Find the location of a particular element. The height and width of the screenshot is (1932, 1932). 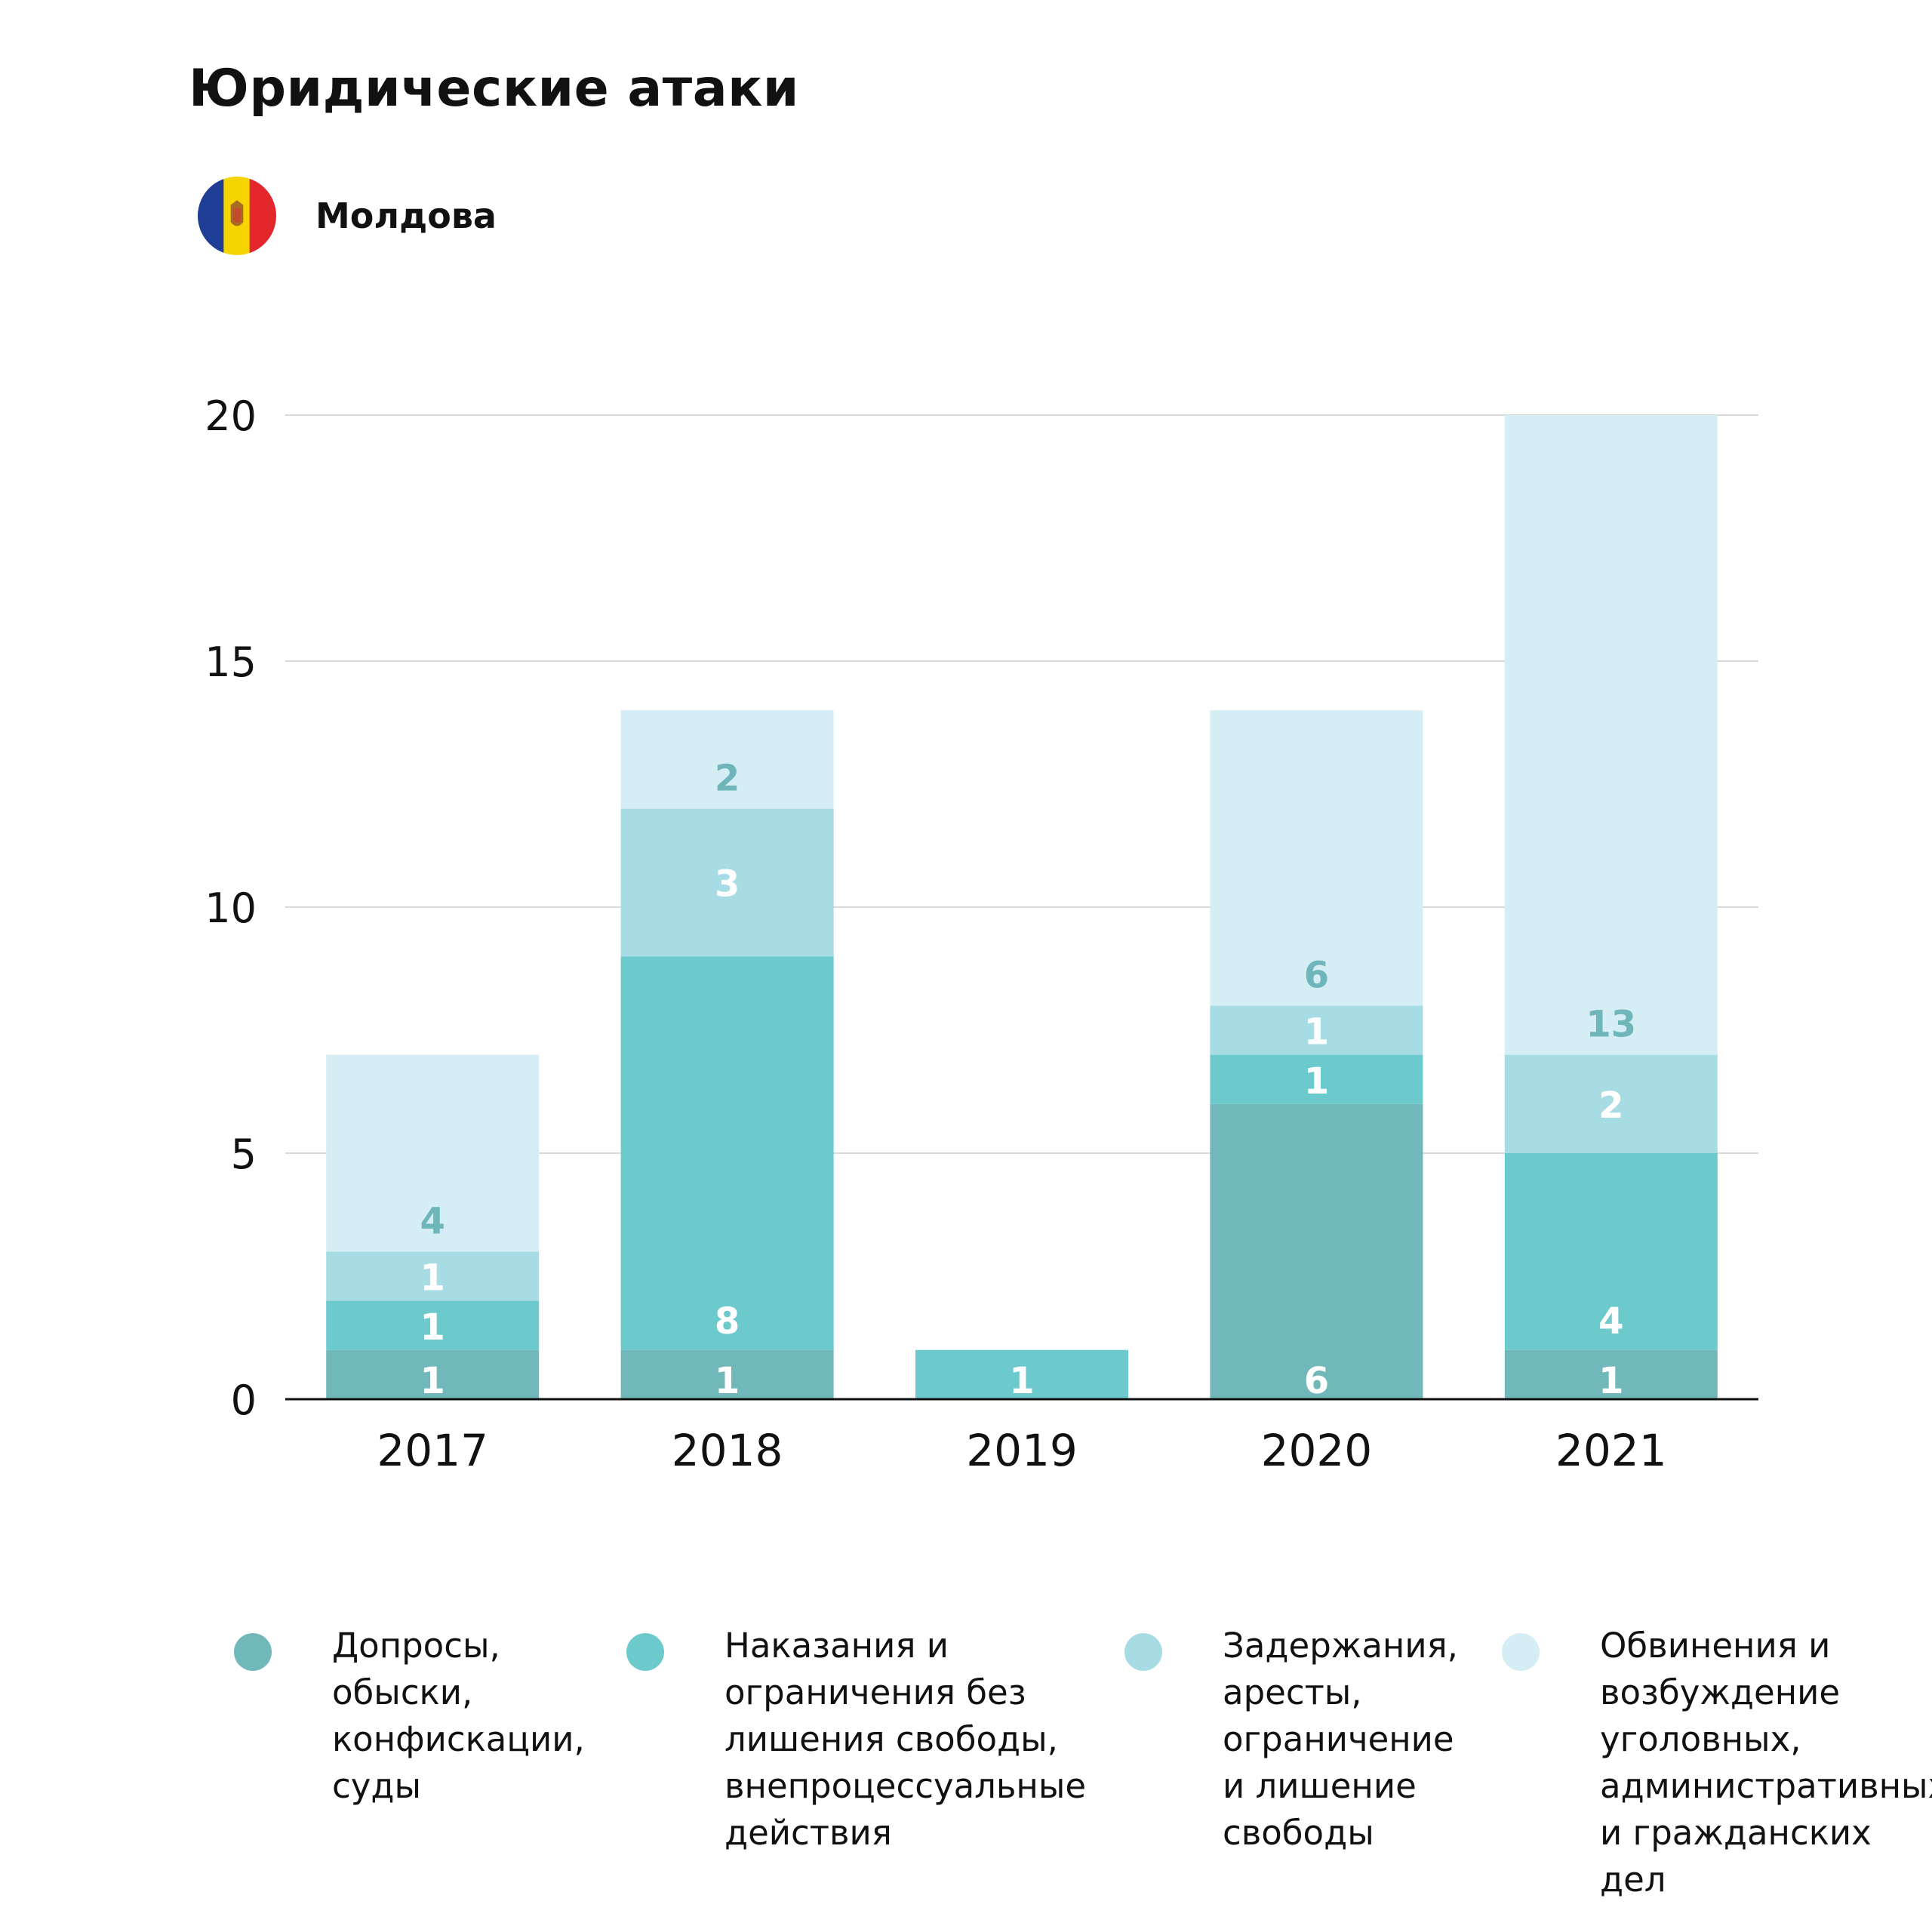

moldova-flag-icon is located at coordinates (237, 216).